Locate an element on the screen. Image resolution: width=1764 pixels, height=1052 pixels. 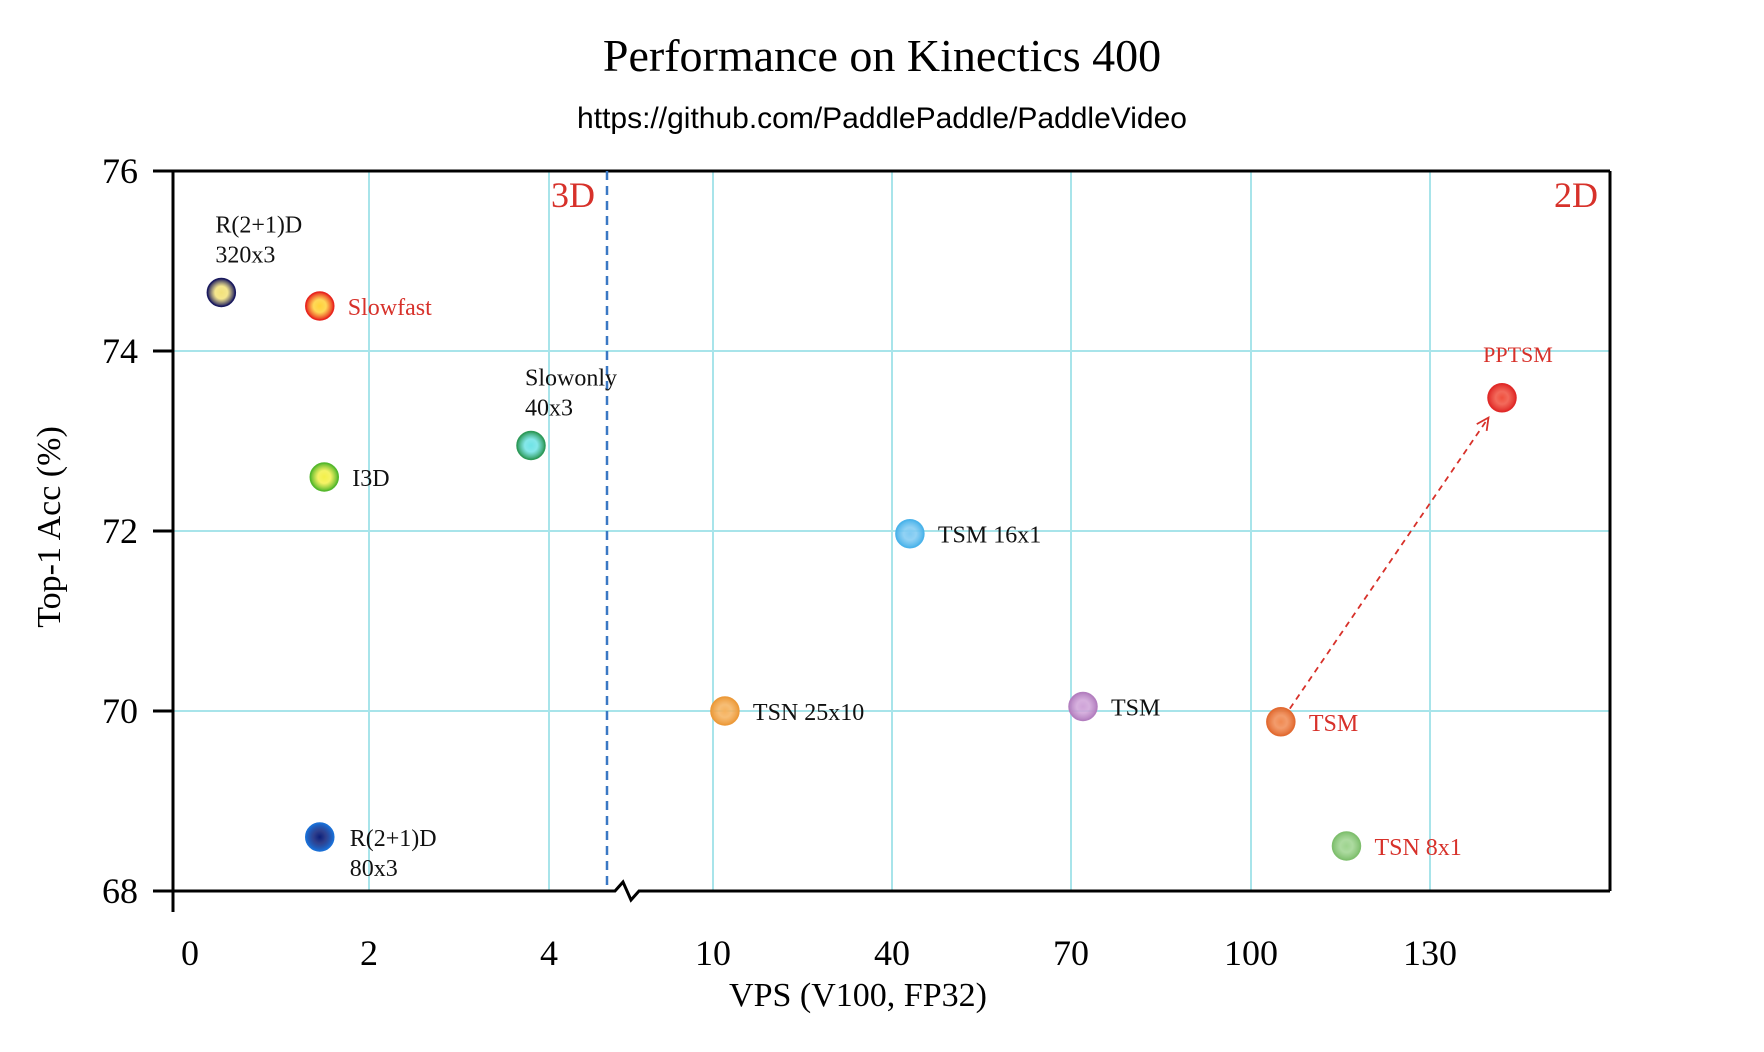
label-i3d: I3D is located at coordinates (370, 479).